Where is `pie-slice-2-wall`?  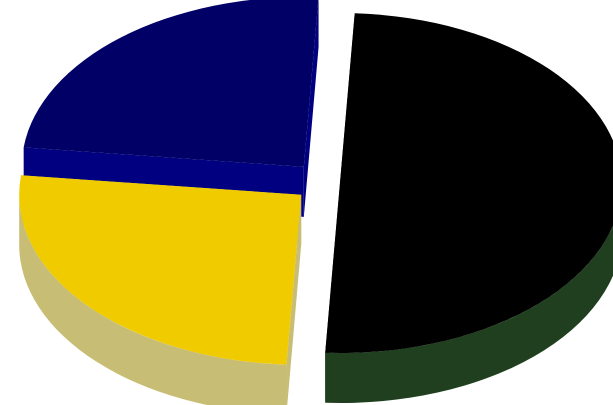
pie-slice-2-wall is located at coordinates (294, 299).